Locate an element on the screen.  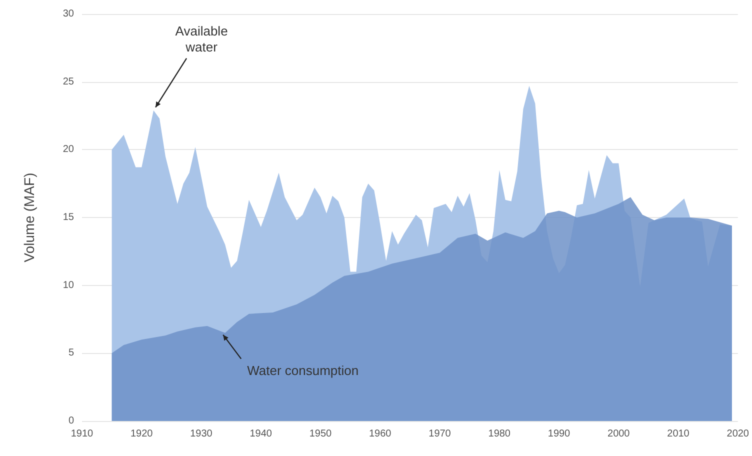
y-tick-label: 20 is located at coordinates (68, 150).